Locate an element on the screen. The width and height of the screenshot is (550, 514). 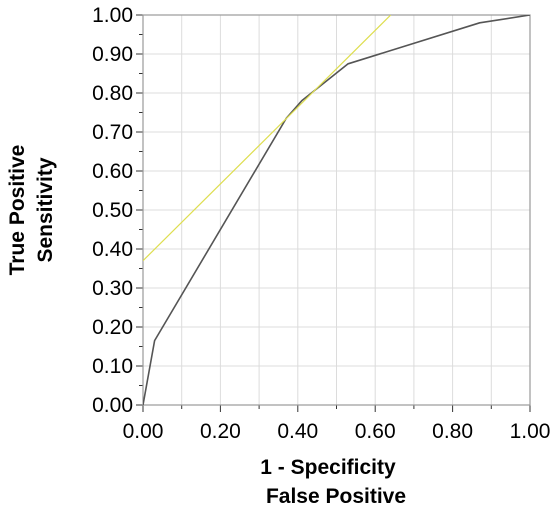
y-tick-label: 0.80 is located at coordinates (112, 93).